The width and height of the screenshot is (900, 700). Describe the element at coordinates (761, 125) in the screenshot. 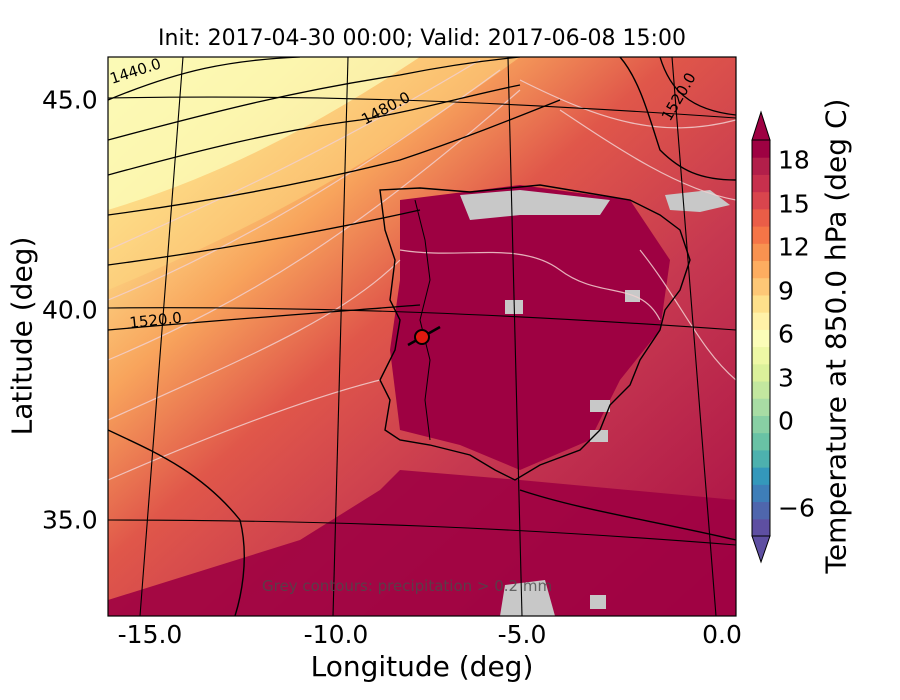

I see `colorbar-extend-max` at that location.